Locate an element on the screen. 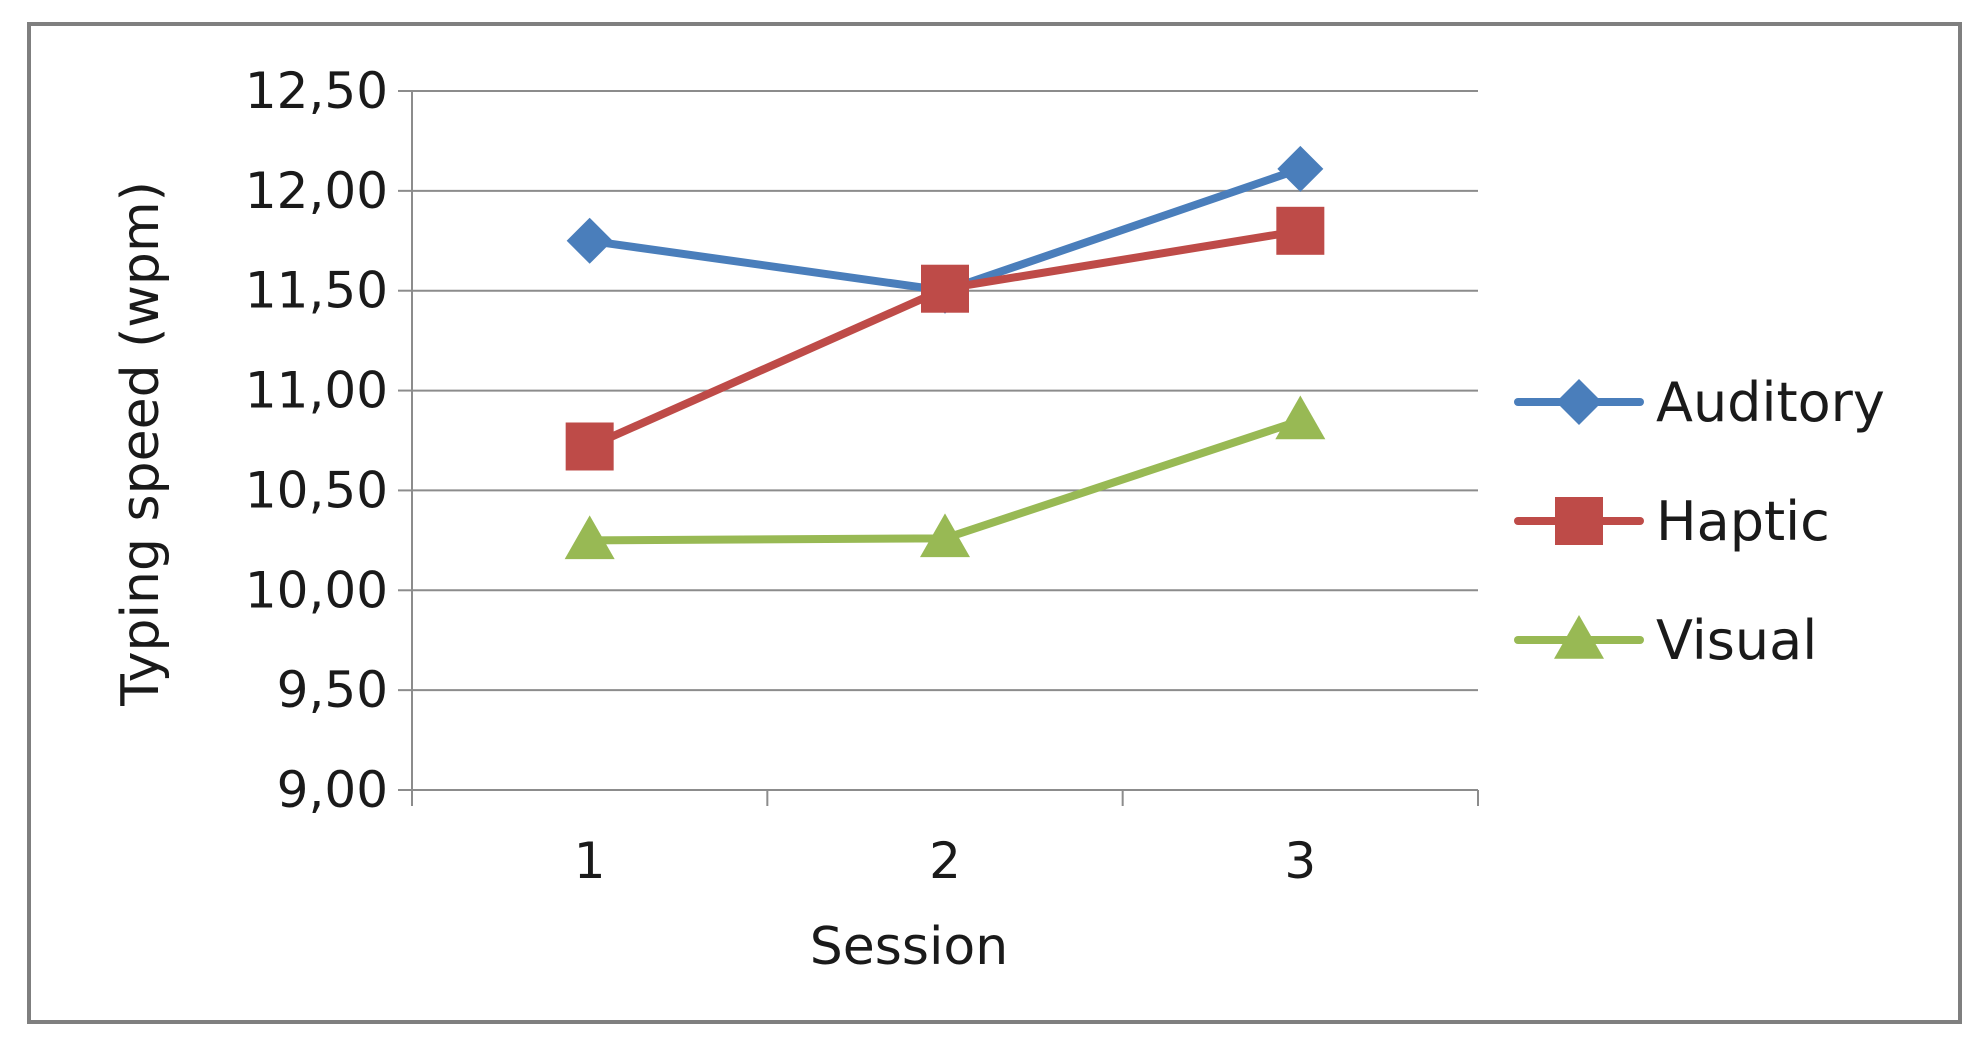  legend-label-haptic: Haptic is located at coordinates (1743, 521).